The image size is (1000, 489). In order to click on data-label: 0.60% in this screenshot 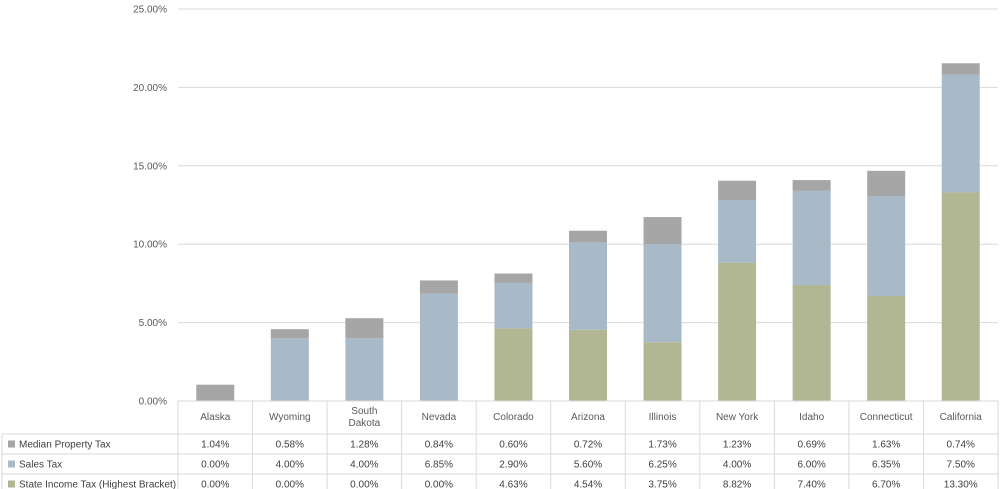, I will do `click(513, 445)`.